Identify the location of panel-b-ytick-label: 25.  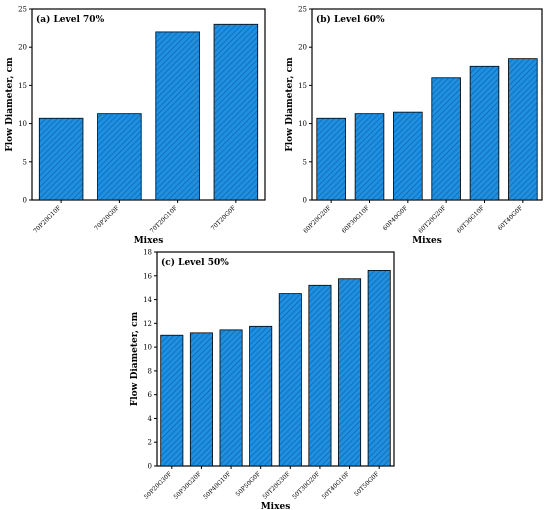
(302, 10).